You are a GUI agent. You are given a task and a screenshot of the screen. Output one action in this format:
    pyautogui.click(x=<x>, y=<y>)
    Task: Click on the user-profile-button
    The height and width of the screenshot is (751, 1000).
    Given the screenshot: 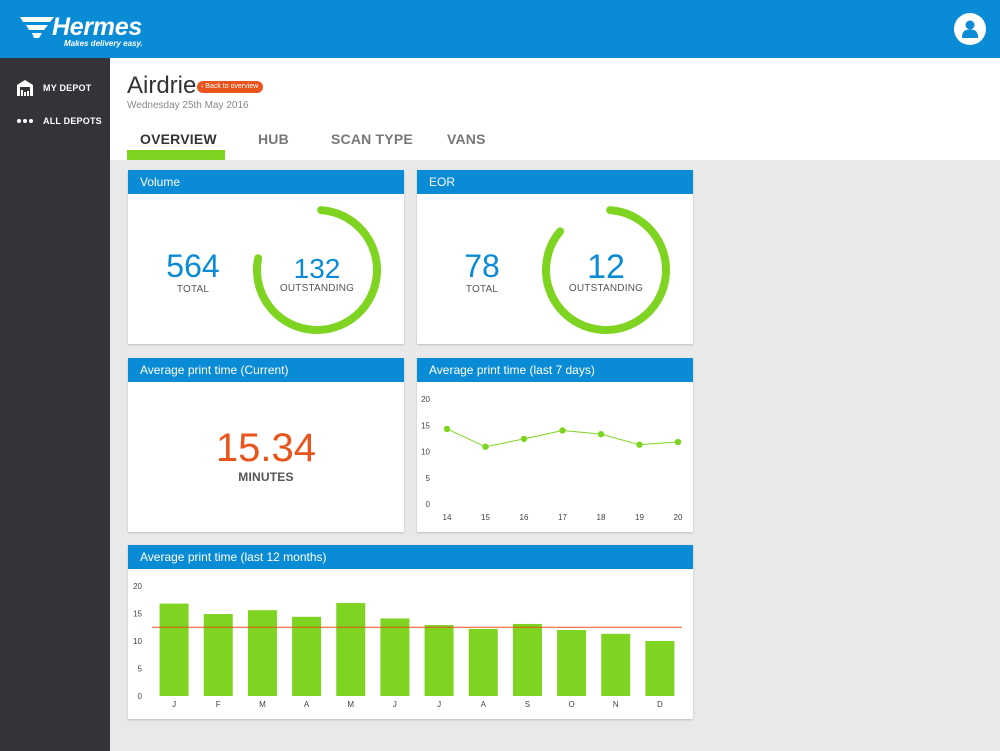 What is the action you would take?
    pyautogui.click(x=970, y=29)
    